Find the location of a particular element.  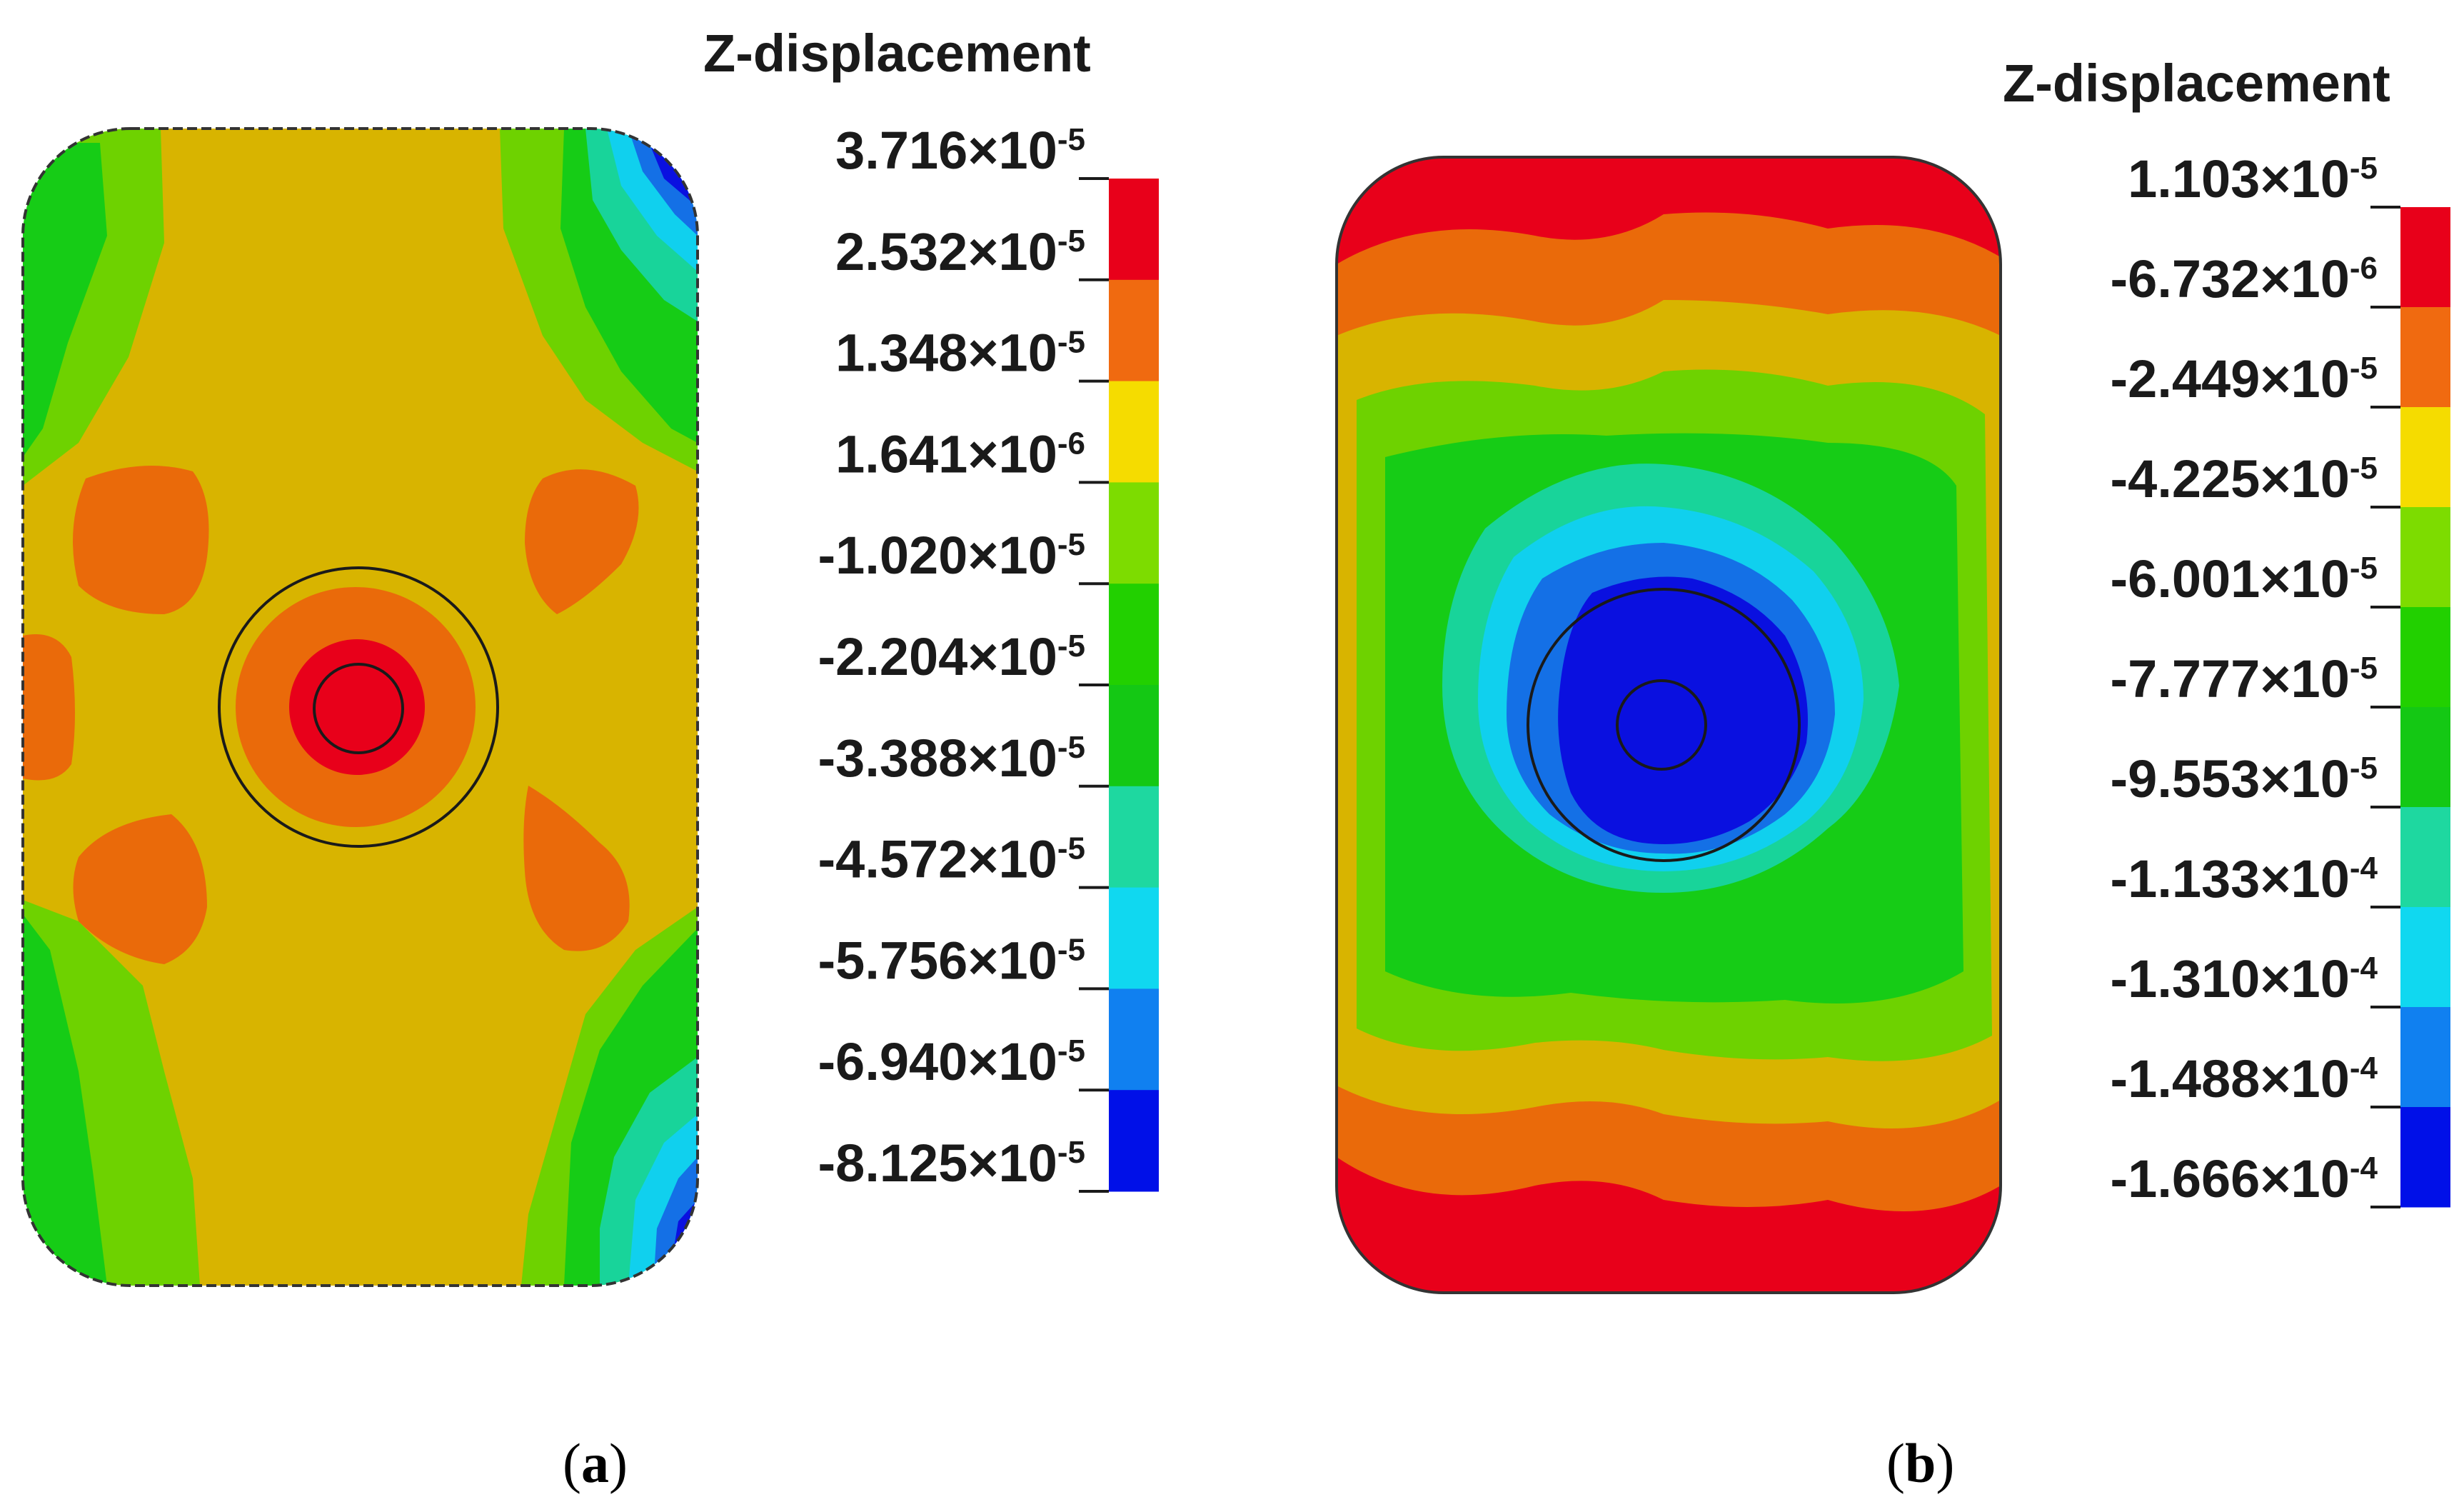

colorbar-b is located at coordinates (2425, 707).